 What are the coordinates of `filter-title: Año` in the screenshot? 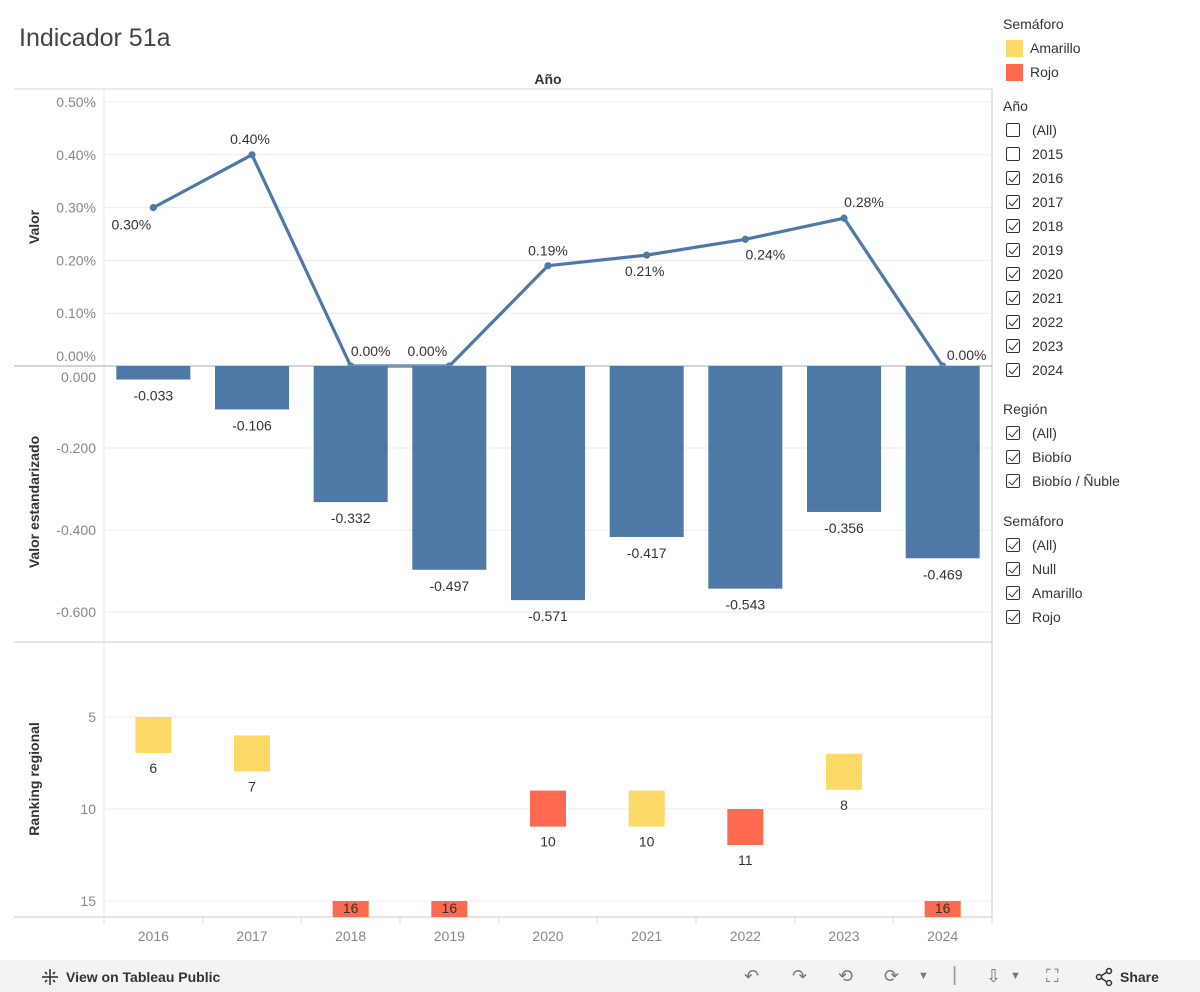 It's located at (1015, 106).